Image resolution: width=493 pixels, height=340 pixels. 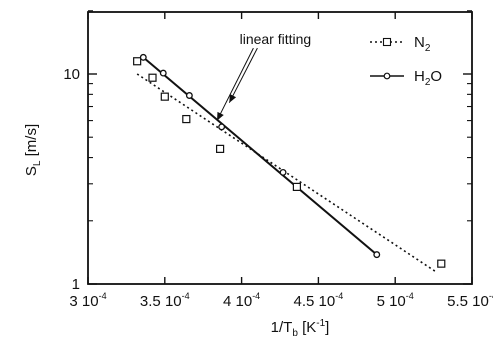 What do you see at coordinates (387, 42) in the screenshot?
I see `legend-marker-n2` at bounding box center [387, 42].